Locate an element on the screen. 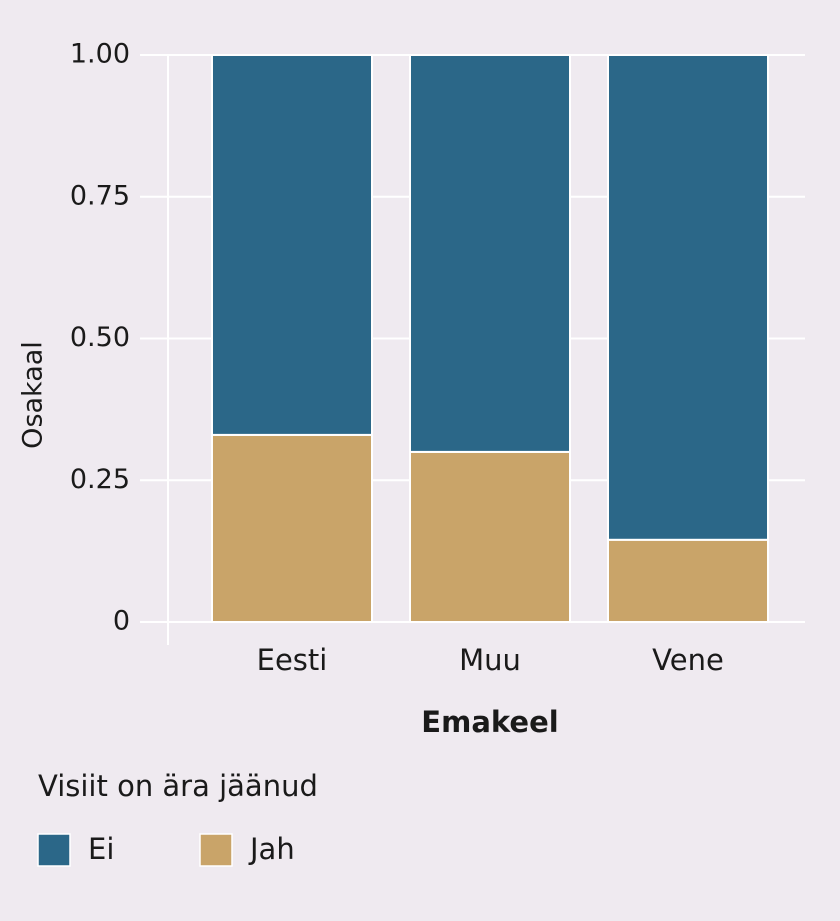 Image resolution: width=840 pixels, height=921 pixels. y-axis-label: Osakaal is located at coordinates (33, 395).